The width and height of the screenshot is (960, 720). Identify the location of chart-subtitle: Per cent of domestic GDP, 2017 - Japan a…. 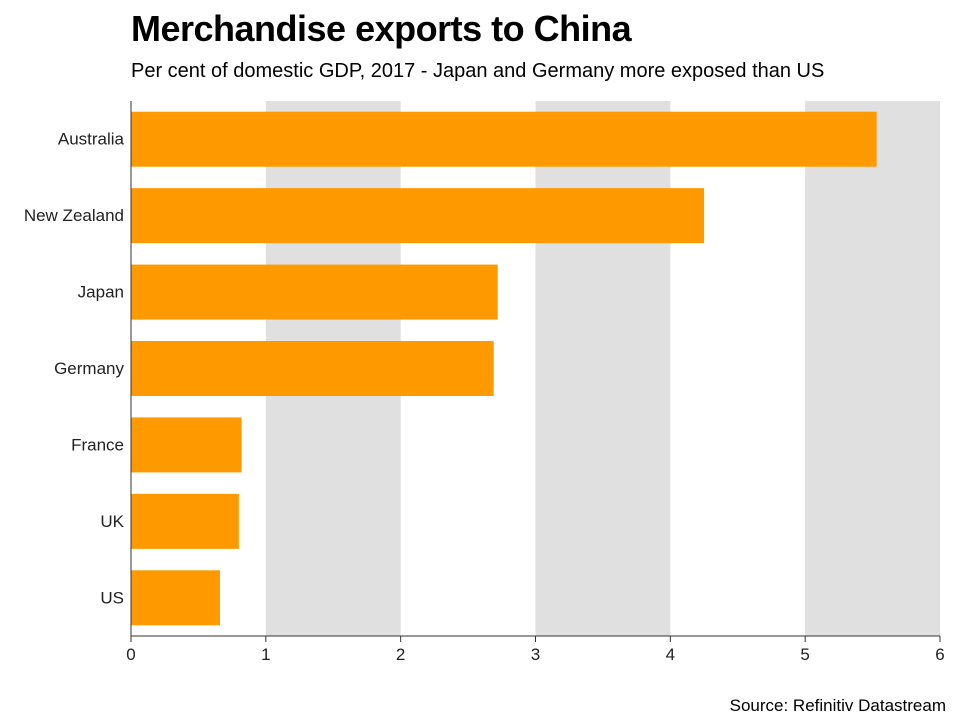
(478, 71).